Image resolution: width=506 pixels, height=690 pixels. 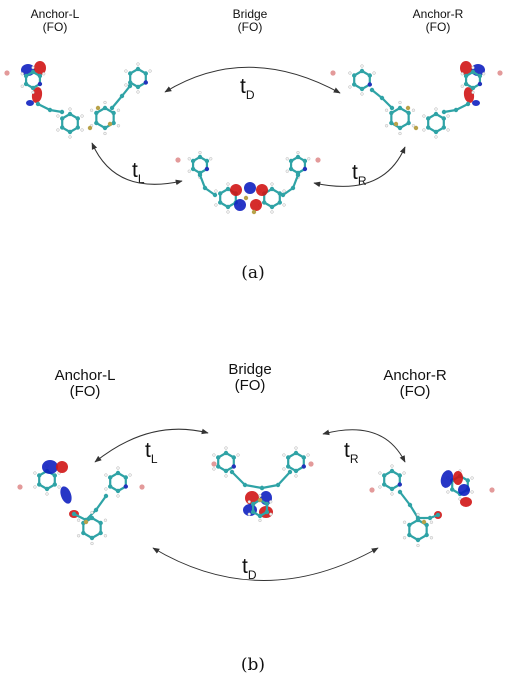 I want to click on panel-b-arrow-right, so click(x=364, y=446).